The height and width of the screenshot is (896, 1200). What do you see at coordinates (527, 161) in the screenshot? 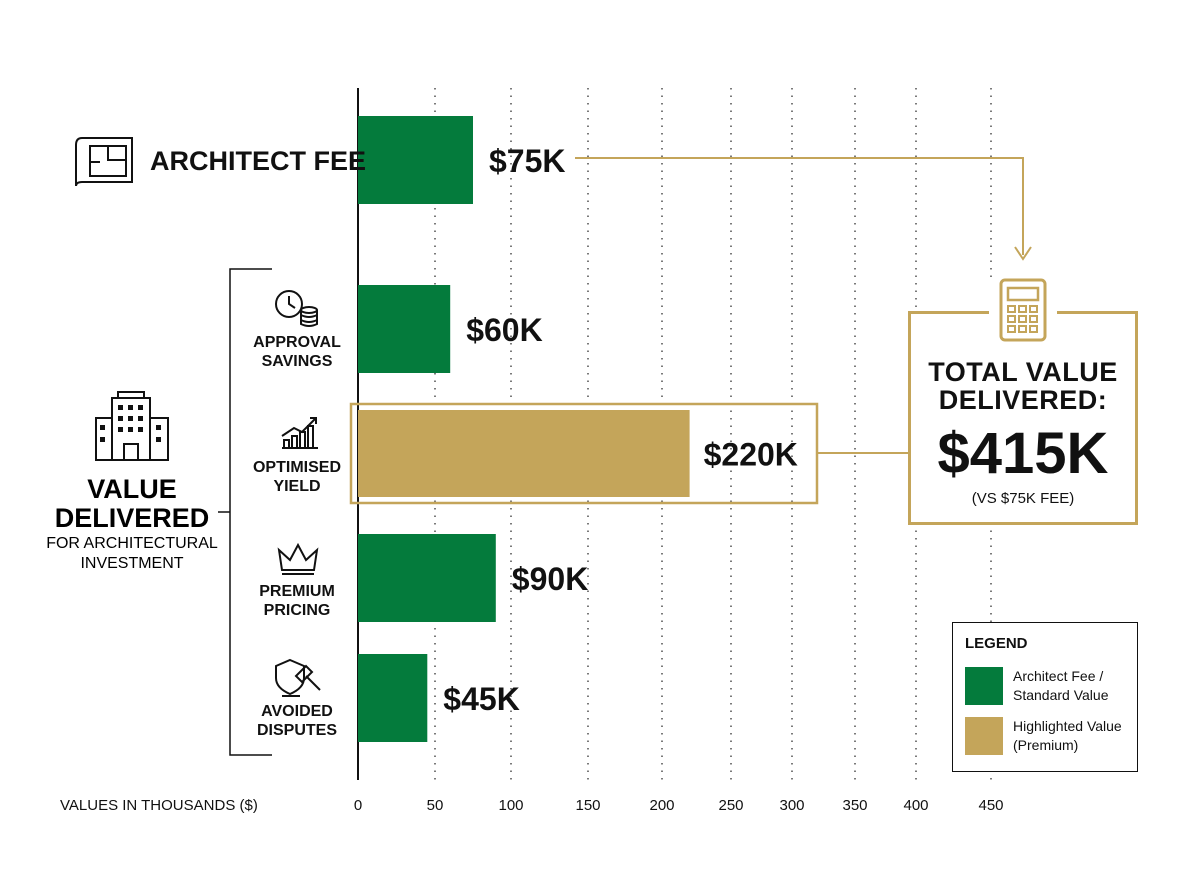
I see `data-label: $75K` at bounding box center [527, 161].